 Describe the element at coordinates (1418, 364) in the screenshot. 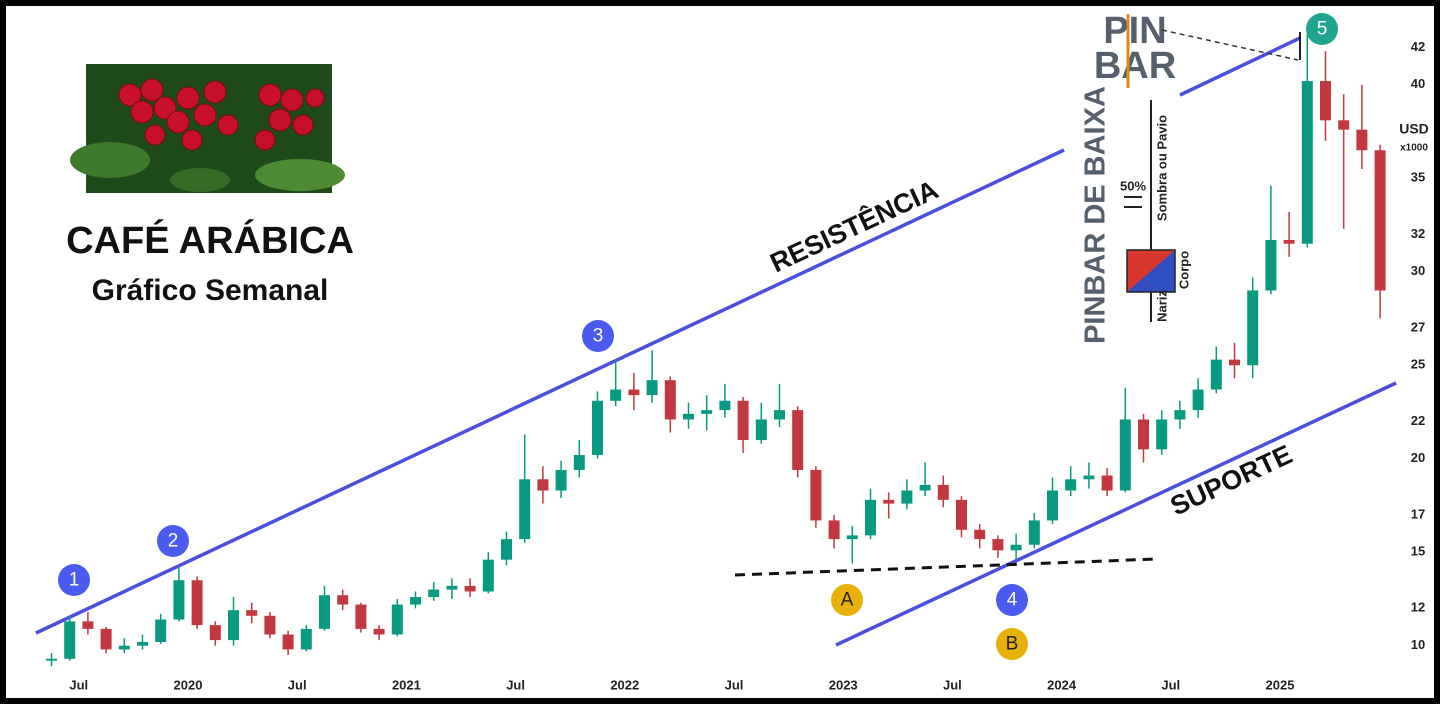

I see `y-tick-label: 25` at that location.